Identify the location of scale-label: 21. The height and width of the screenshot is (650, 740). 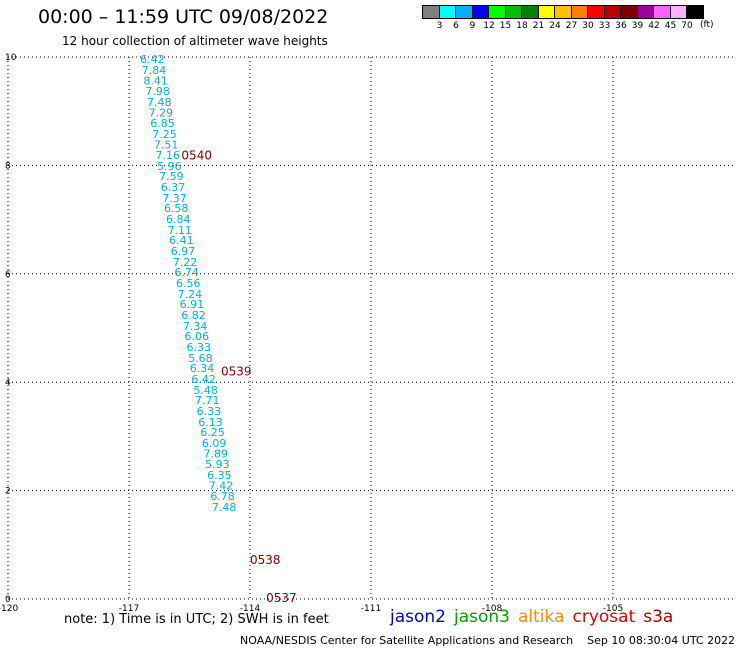
(538, 26).